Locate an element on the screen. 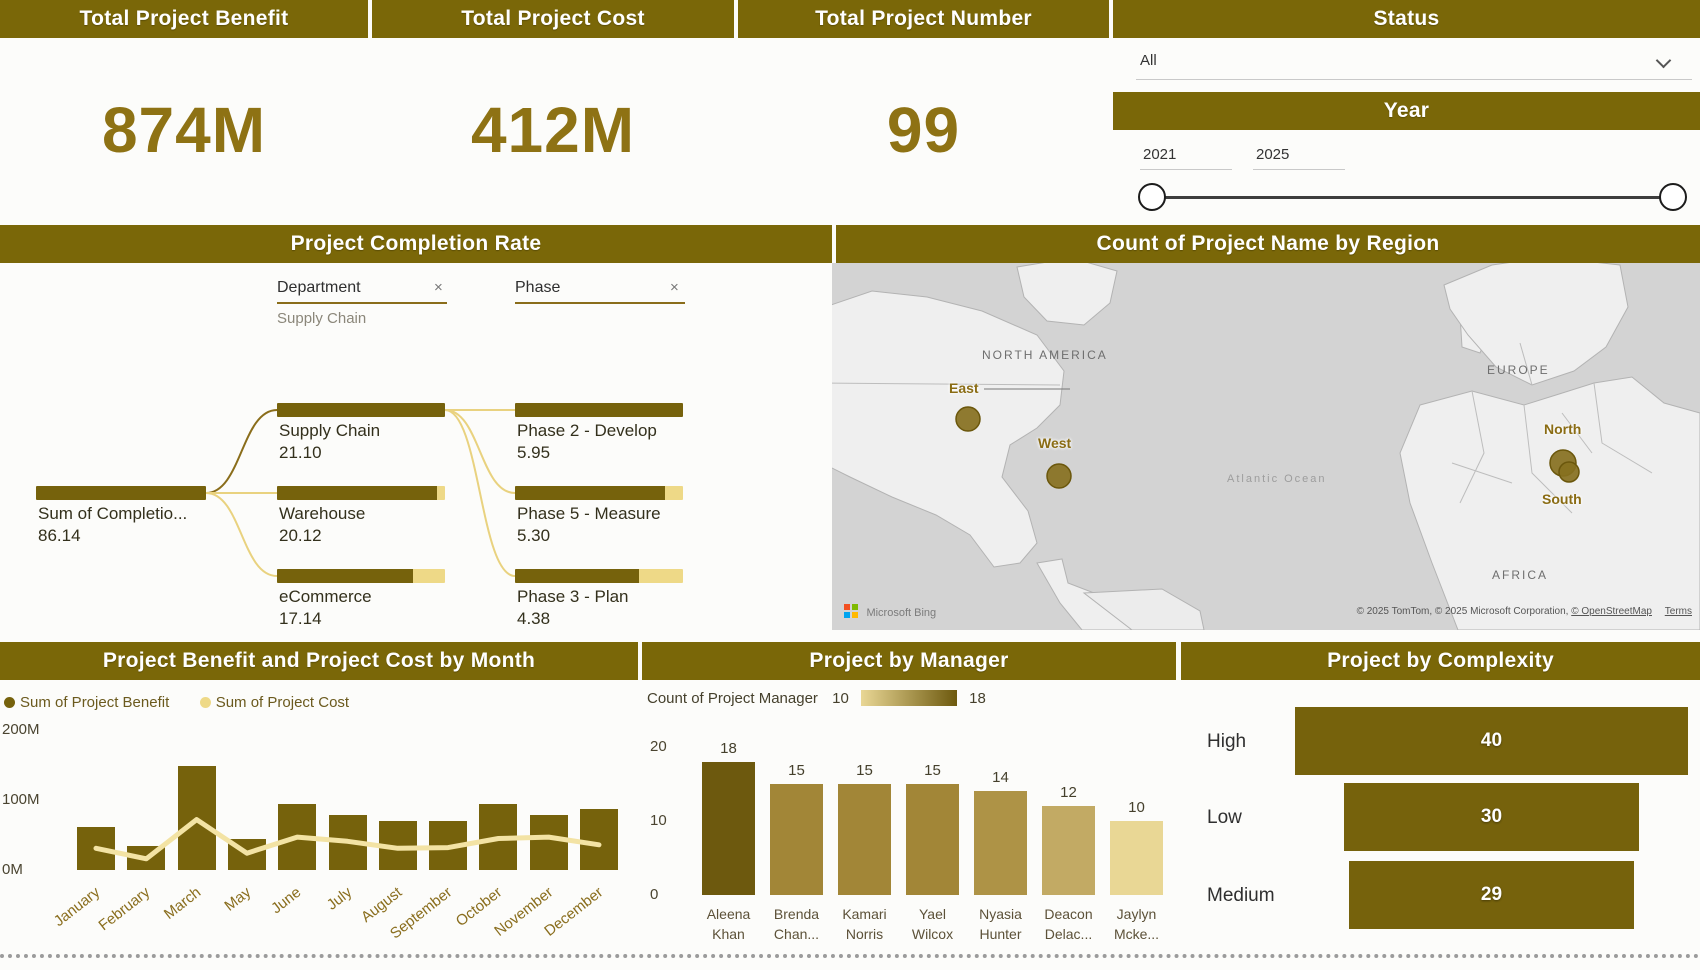  benefit-legend-dot-icon is located at coordinates (9, 702).